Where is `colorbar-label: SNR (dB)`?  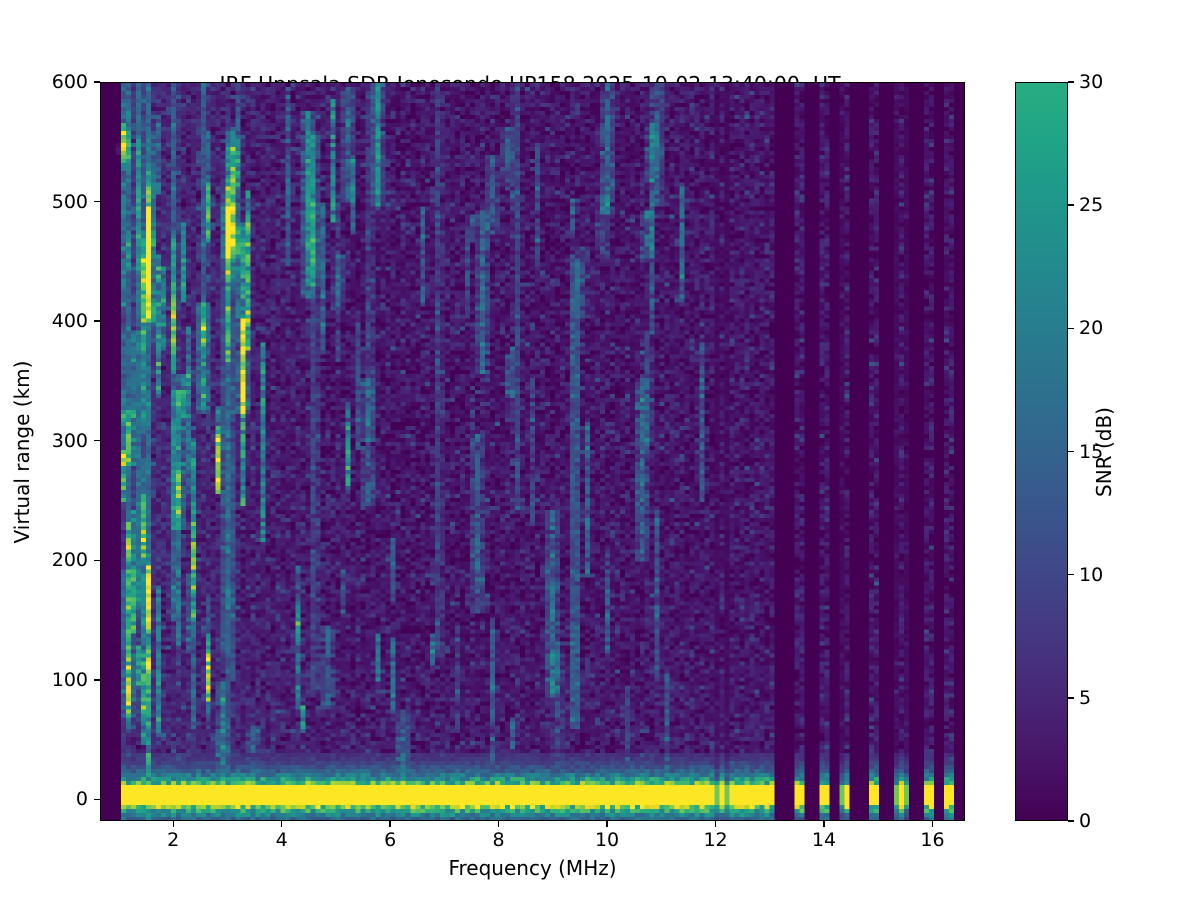
colorbar-label: SNR (dB) is located at coordinates (1104, 451).